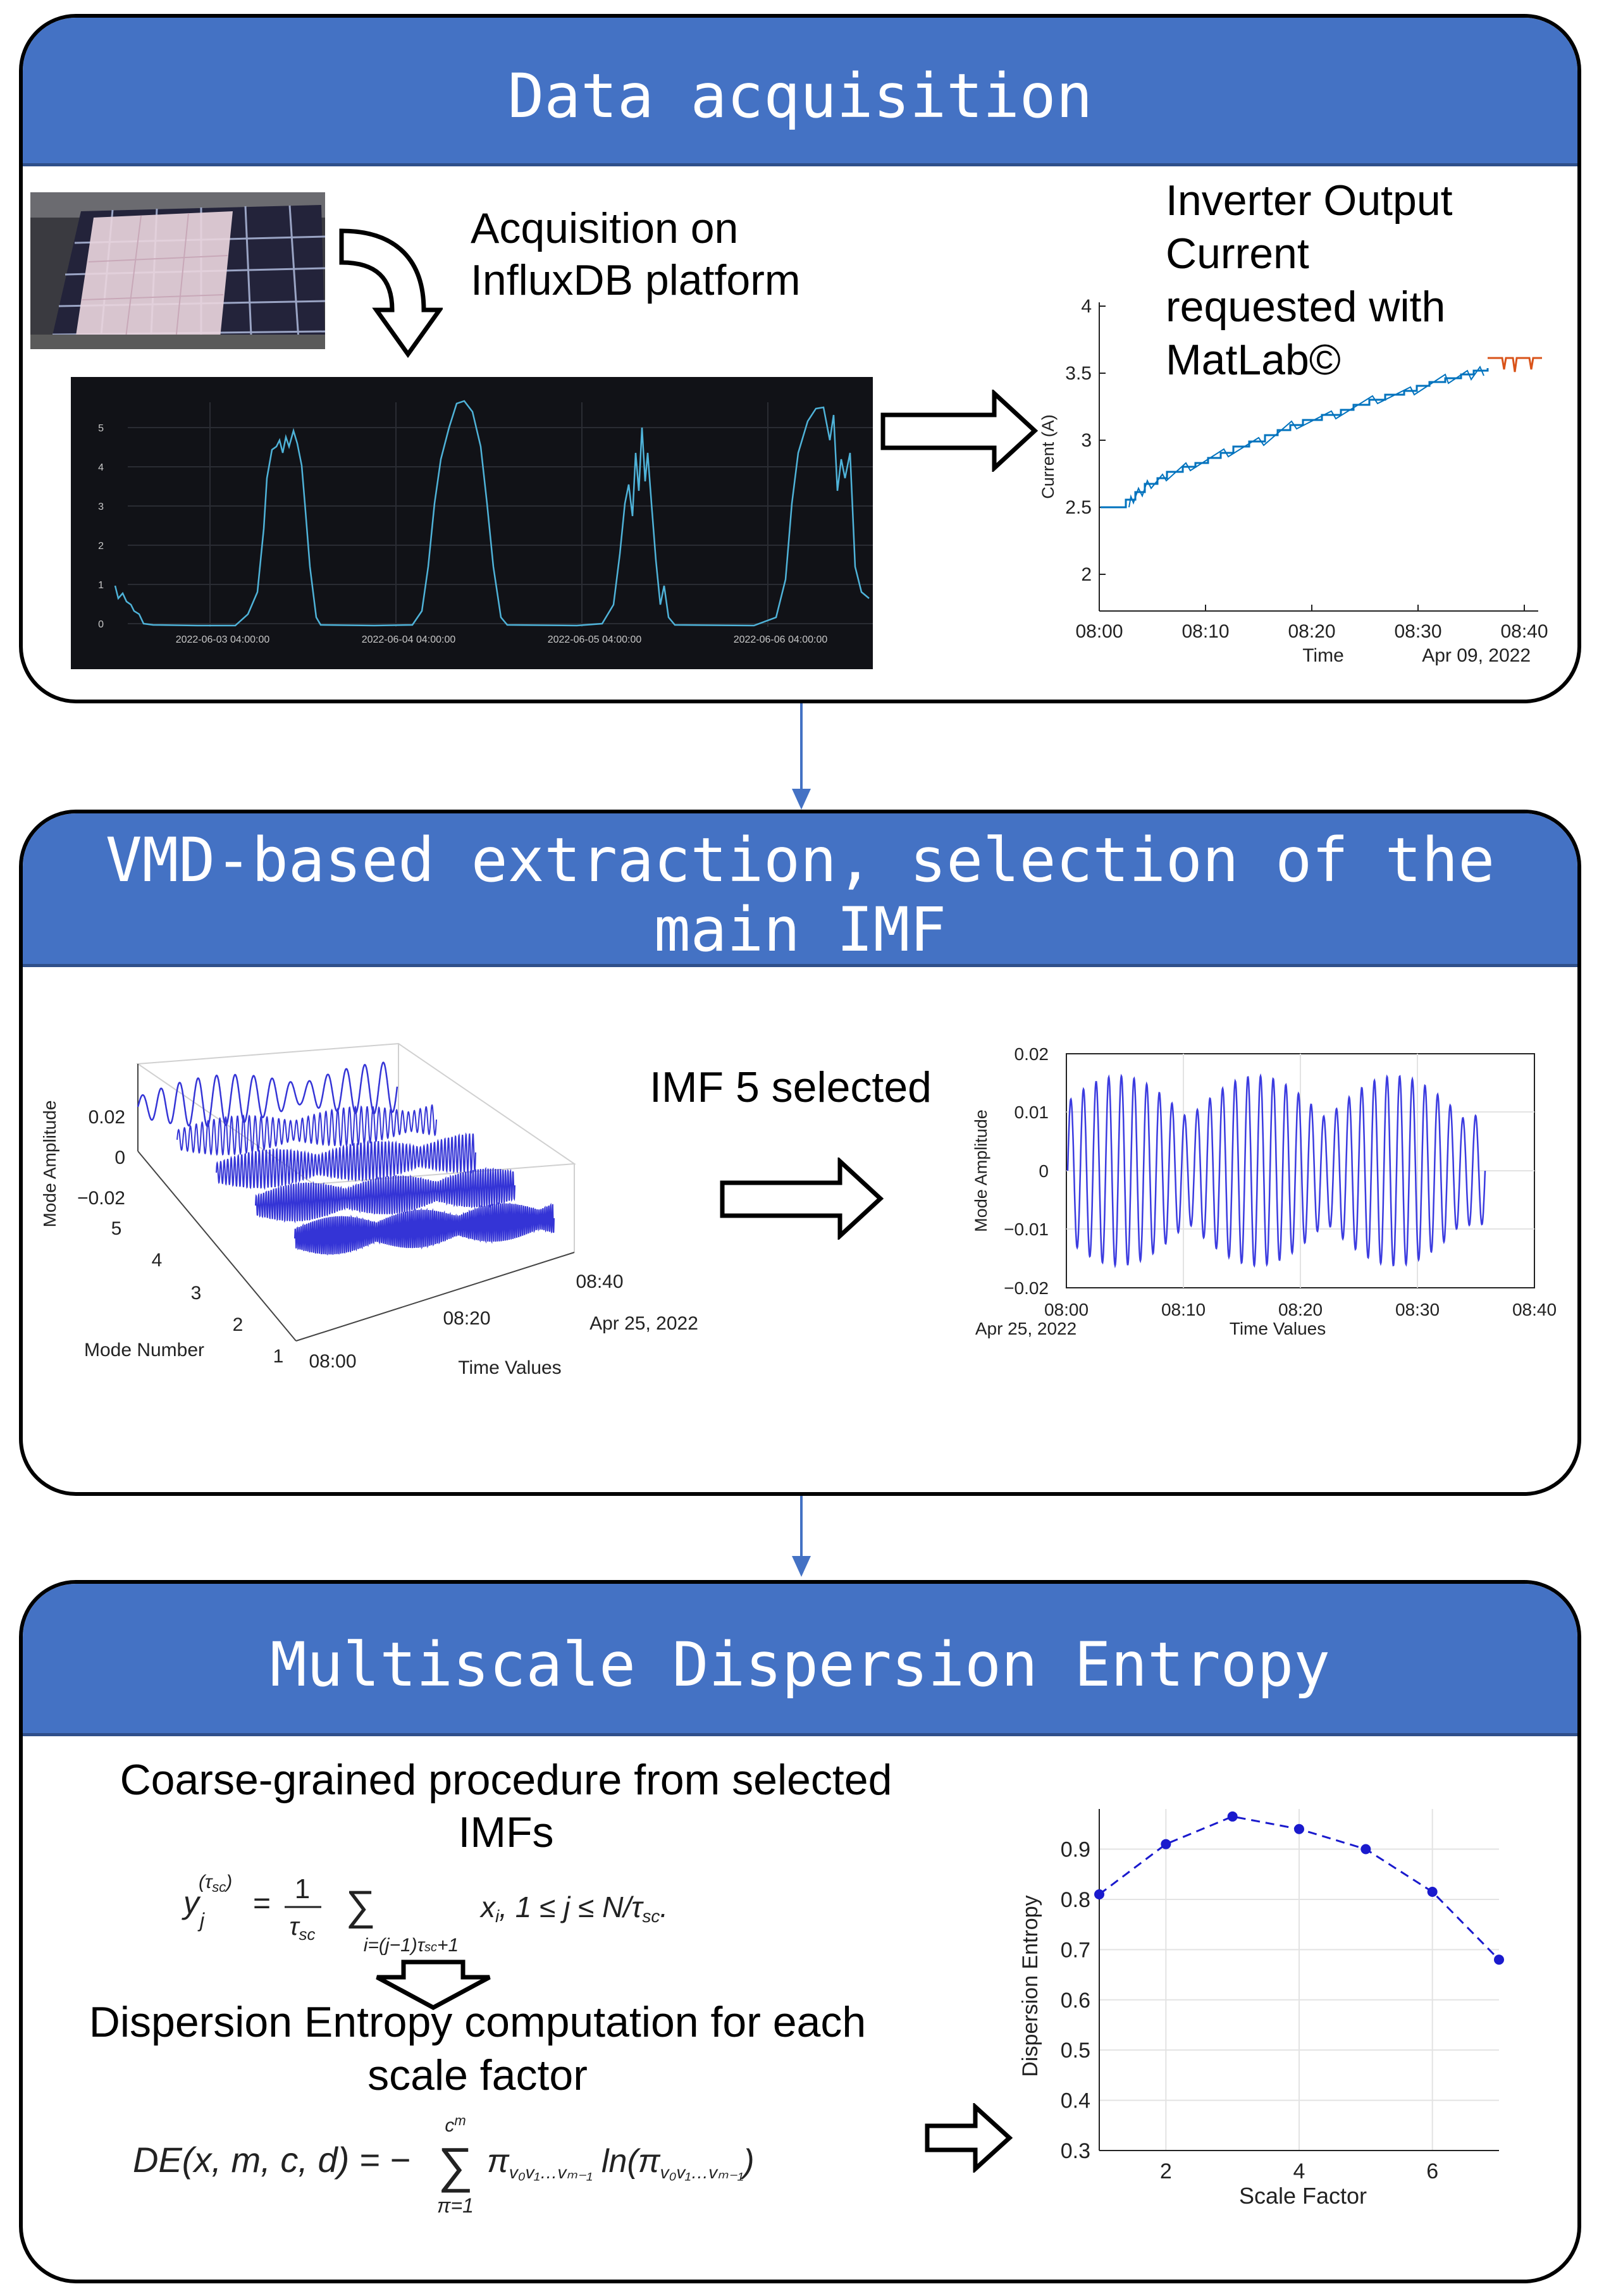  What do you see at coordinates (1417, 1309) in the screenshot?
I see `imf-xtick: 08:30` at bounding box center [1417, 1309].